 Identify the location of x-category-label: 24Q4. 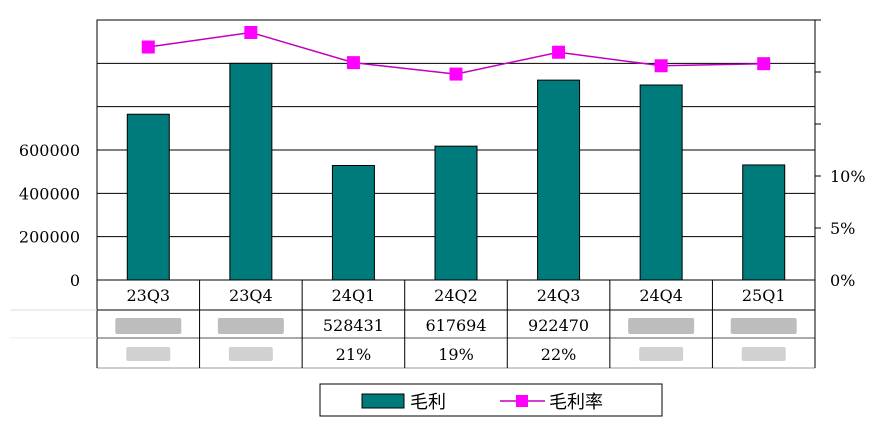
(661, 295).